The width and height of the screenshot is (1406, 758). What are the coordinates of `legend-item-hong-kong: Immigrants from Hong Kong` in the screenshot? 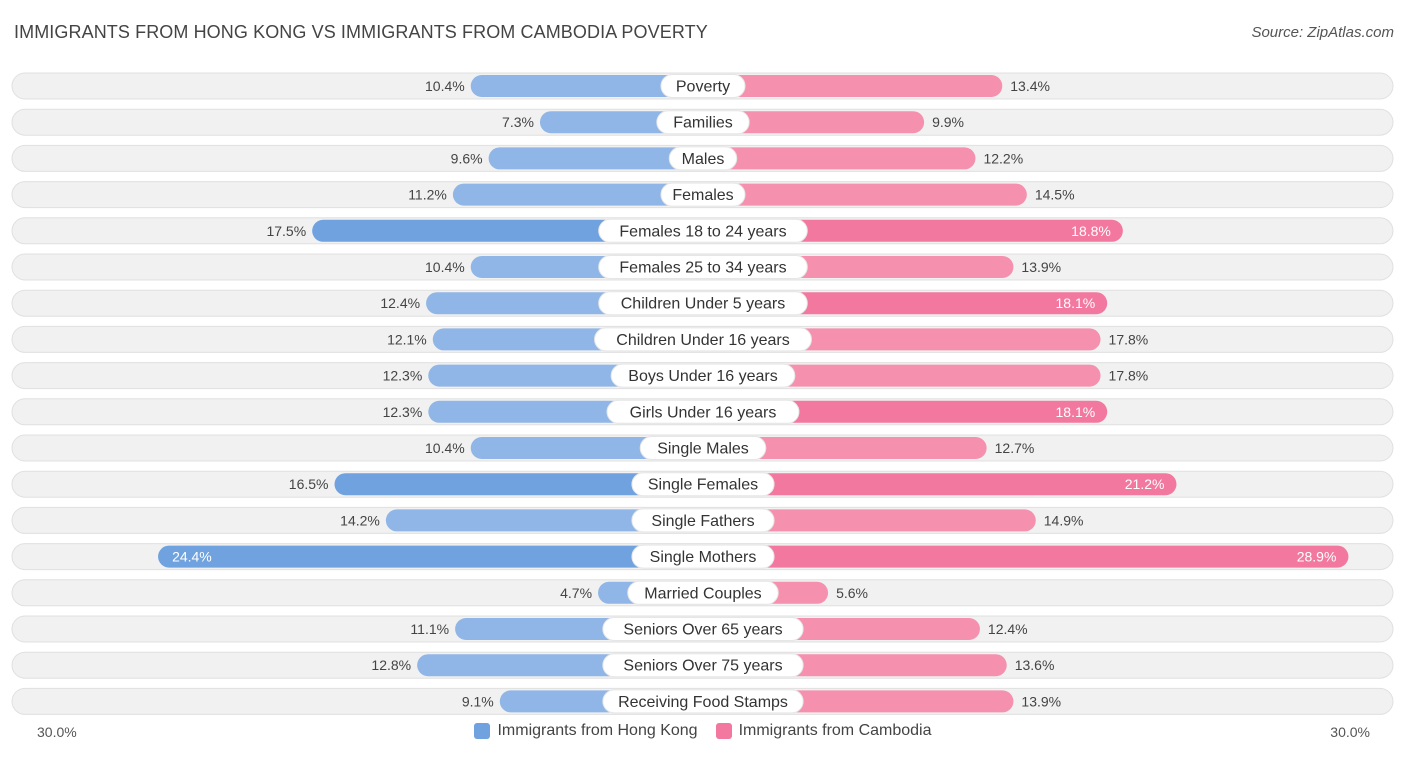 It's located at (586, 731).